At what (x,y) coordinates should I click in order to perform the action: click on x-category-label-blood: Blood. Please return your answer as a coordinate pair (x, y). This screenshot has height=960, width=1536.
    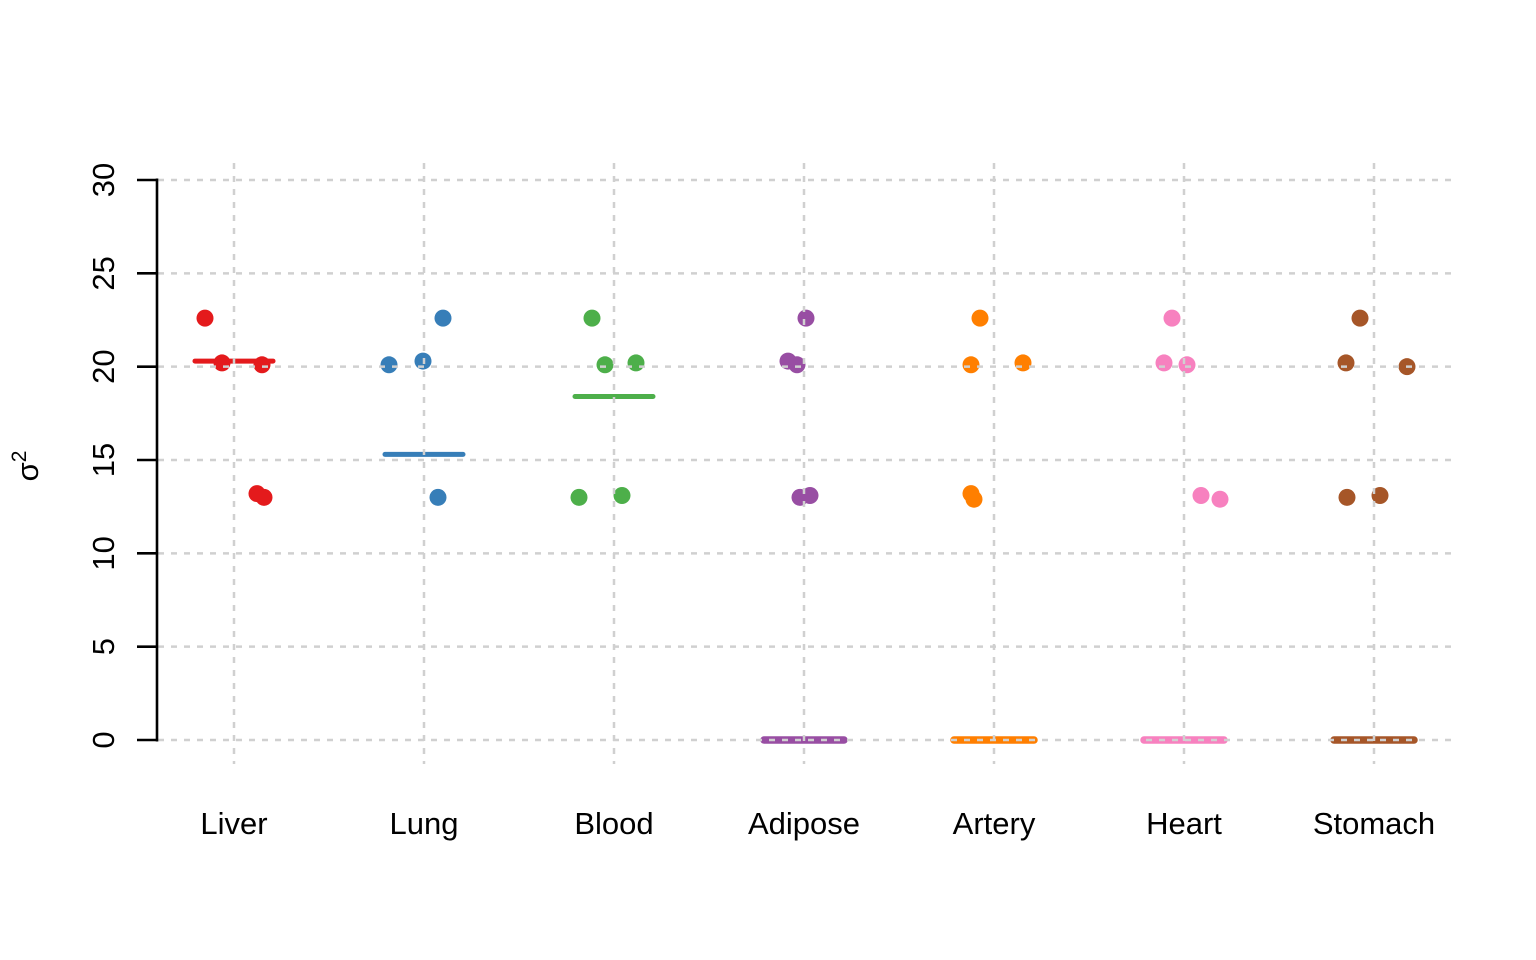
    Looking at the image, I should click on (613, 823).